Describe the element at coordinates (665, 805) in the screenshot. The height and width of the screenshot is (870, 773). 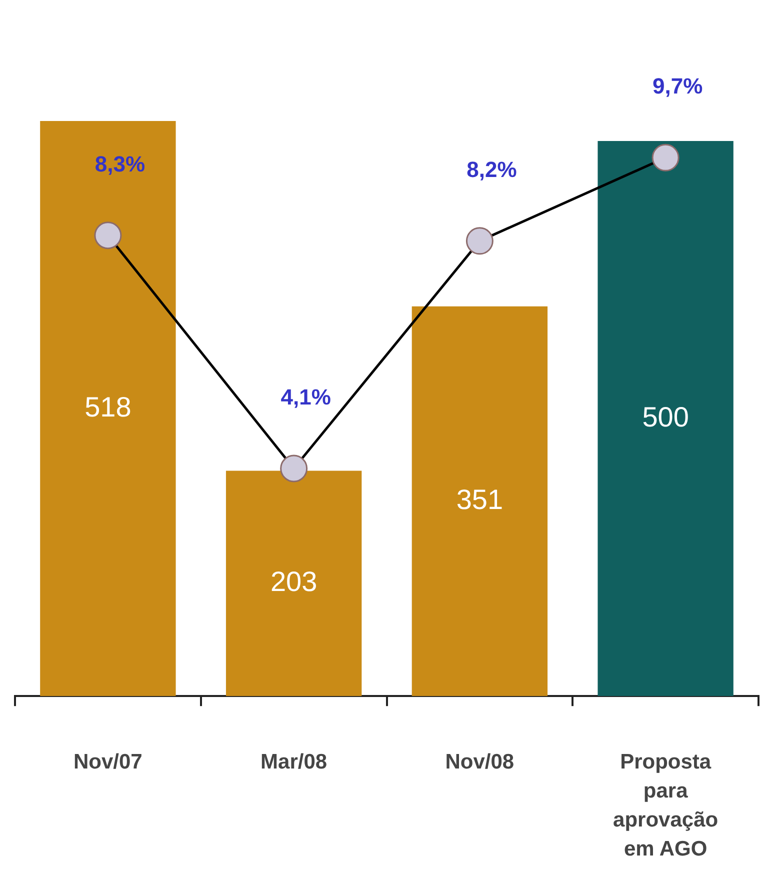
I see `x-tick-label: Proposta para aprovação em AGO` at that location.